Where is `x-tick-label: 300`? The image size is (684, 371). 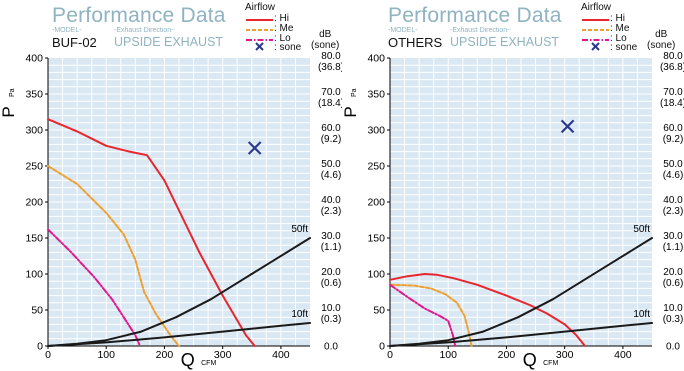 x-tick-label: 300 is located at coordinates (223, 355).